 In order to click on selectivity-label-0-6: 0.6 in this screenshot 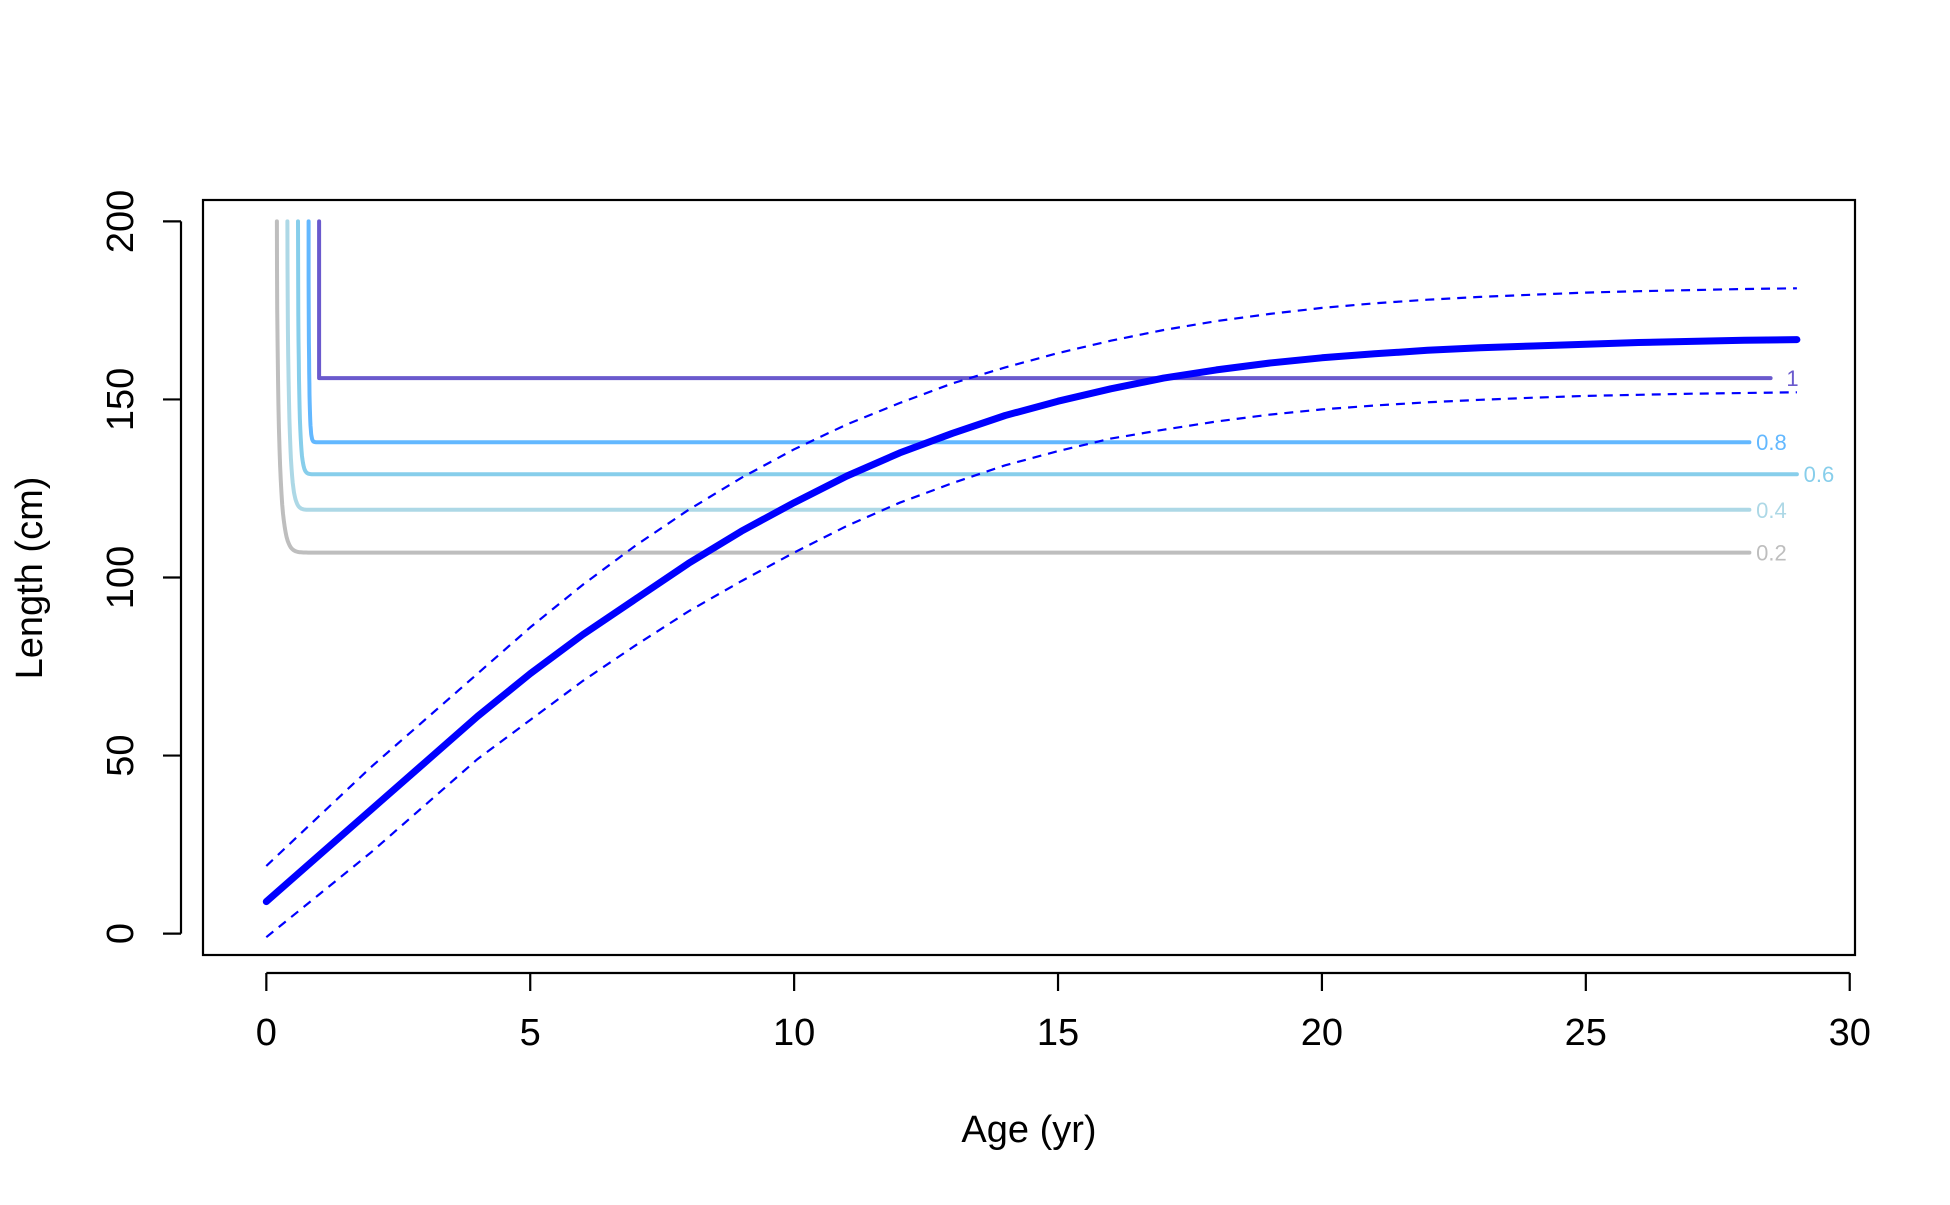, I will do `click(1819, 474)`.